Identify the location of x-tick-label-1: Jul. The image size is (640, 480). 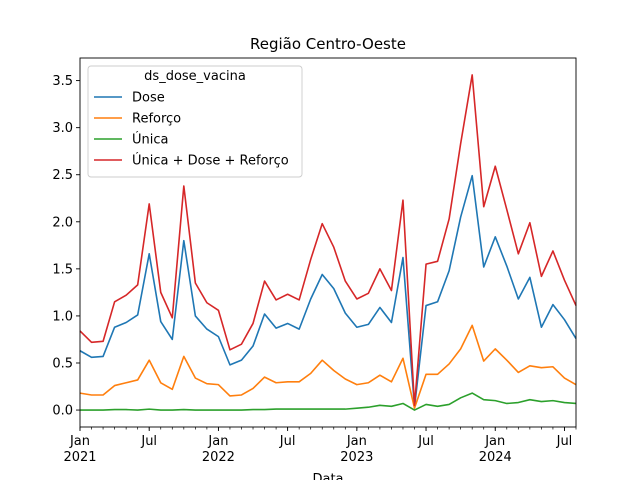
(148, 441).